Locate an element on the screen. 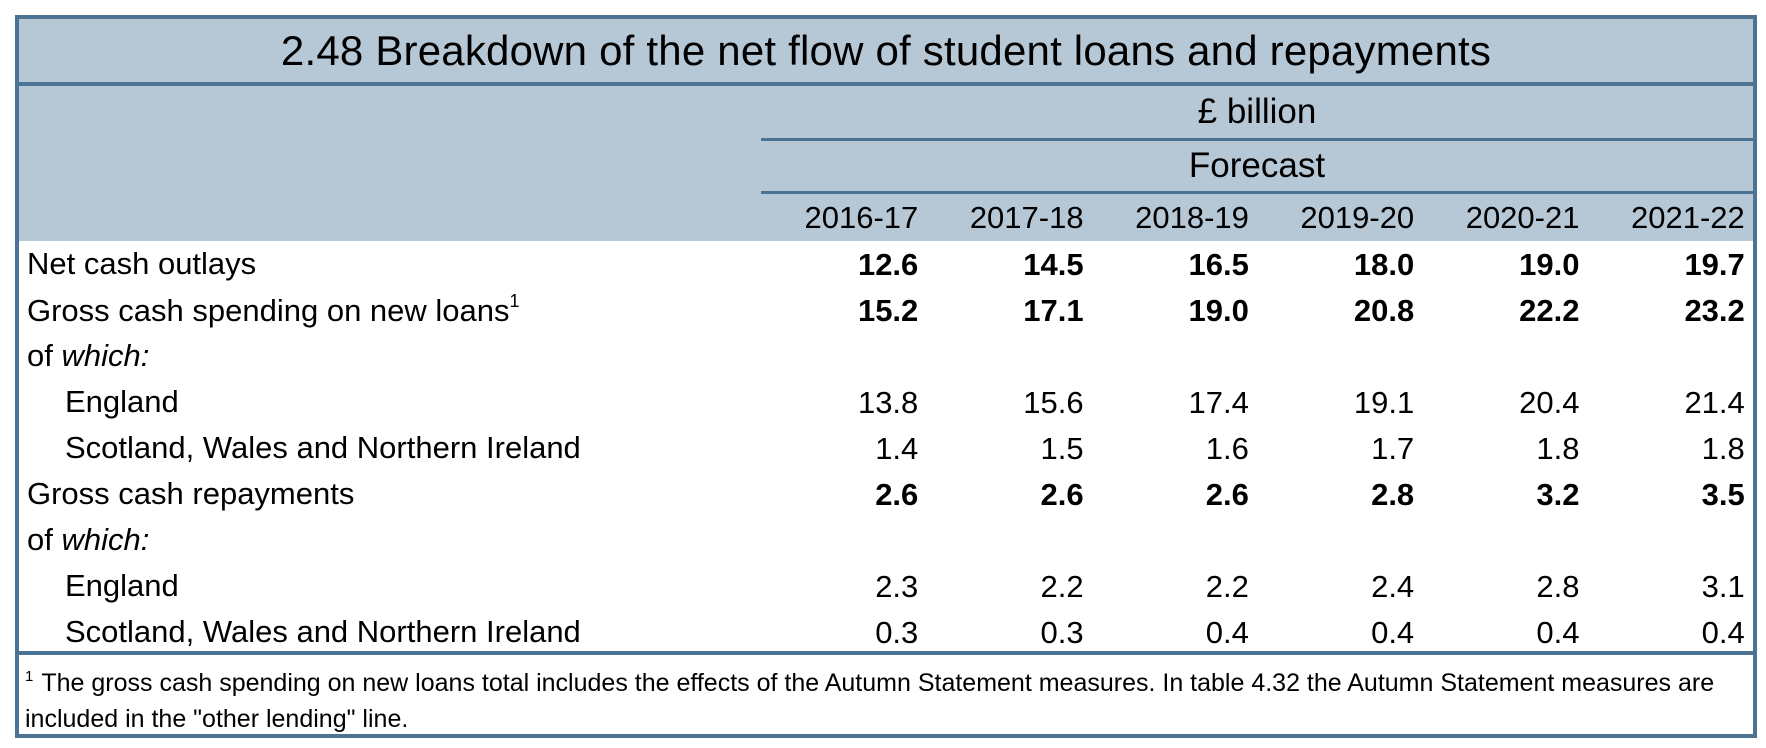 Image resolution: width=1766 pixels, height=748 pixels. cell: 3.2 is located at coordinates (1558, 494).